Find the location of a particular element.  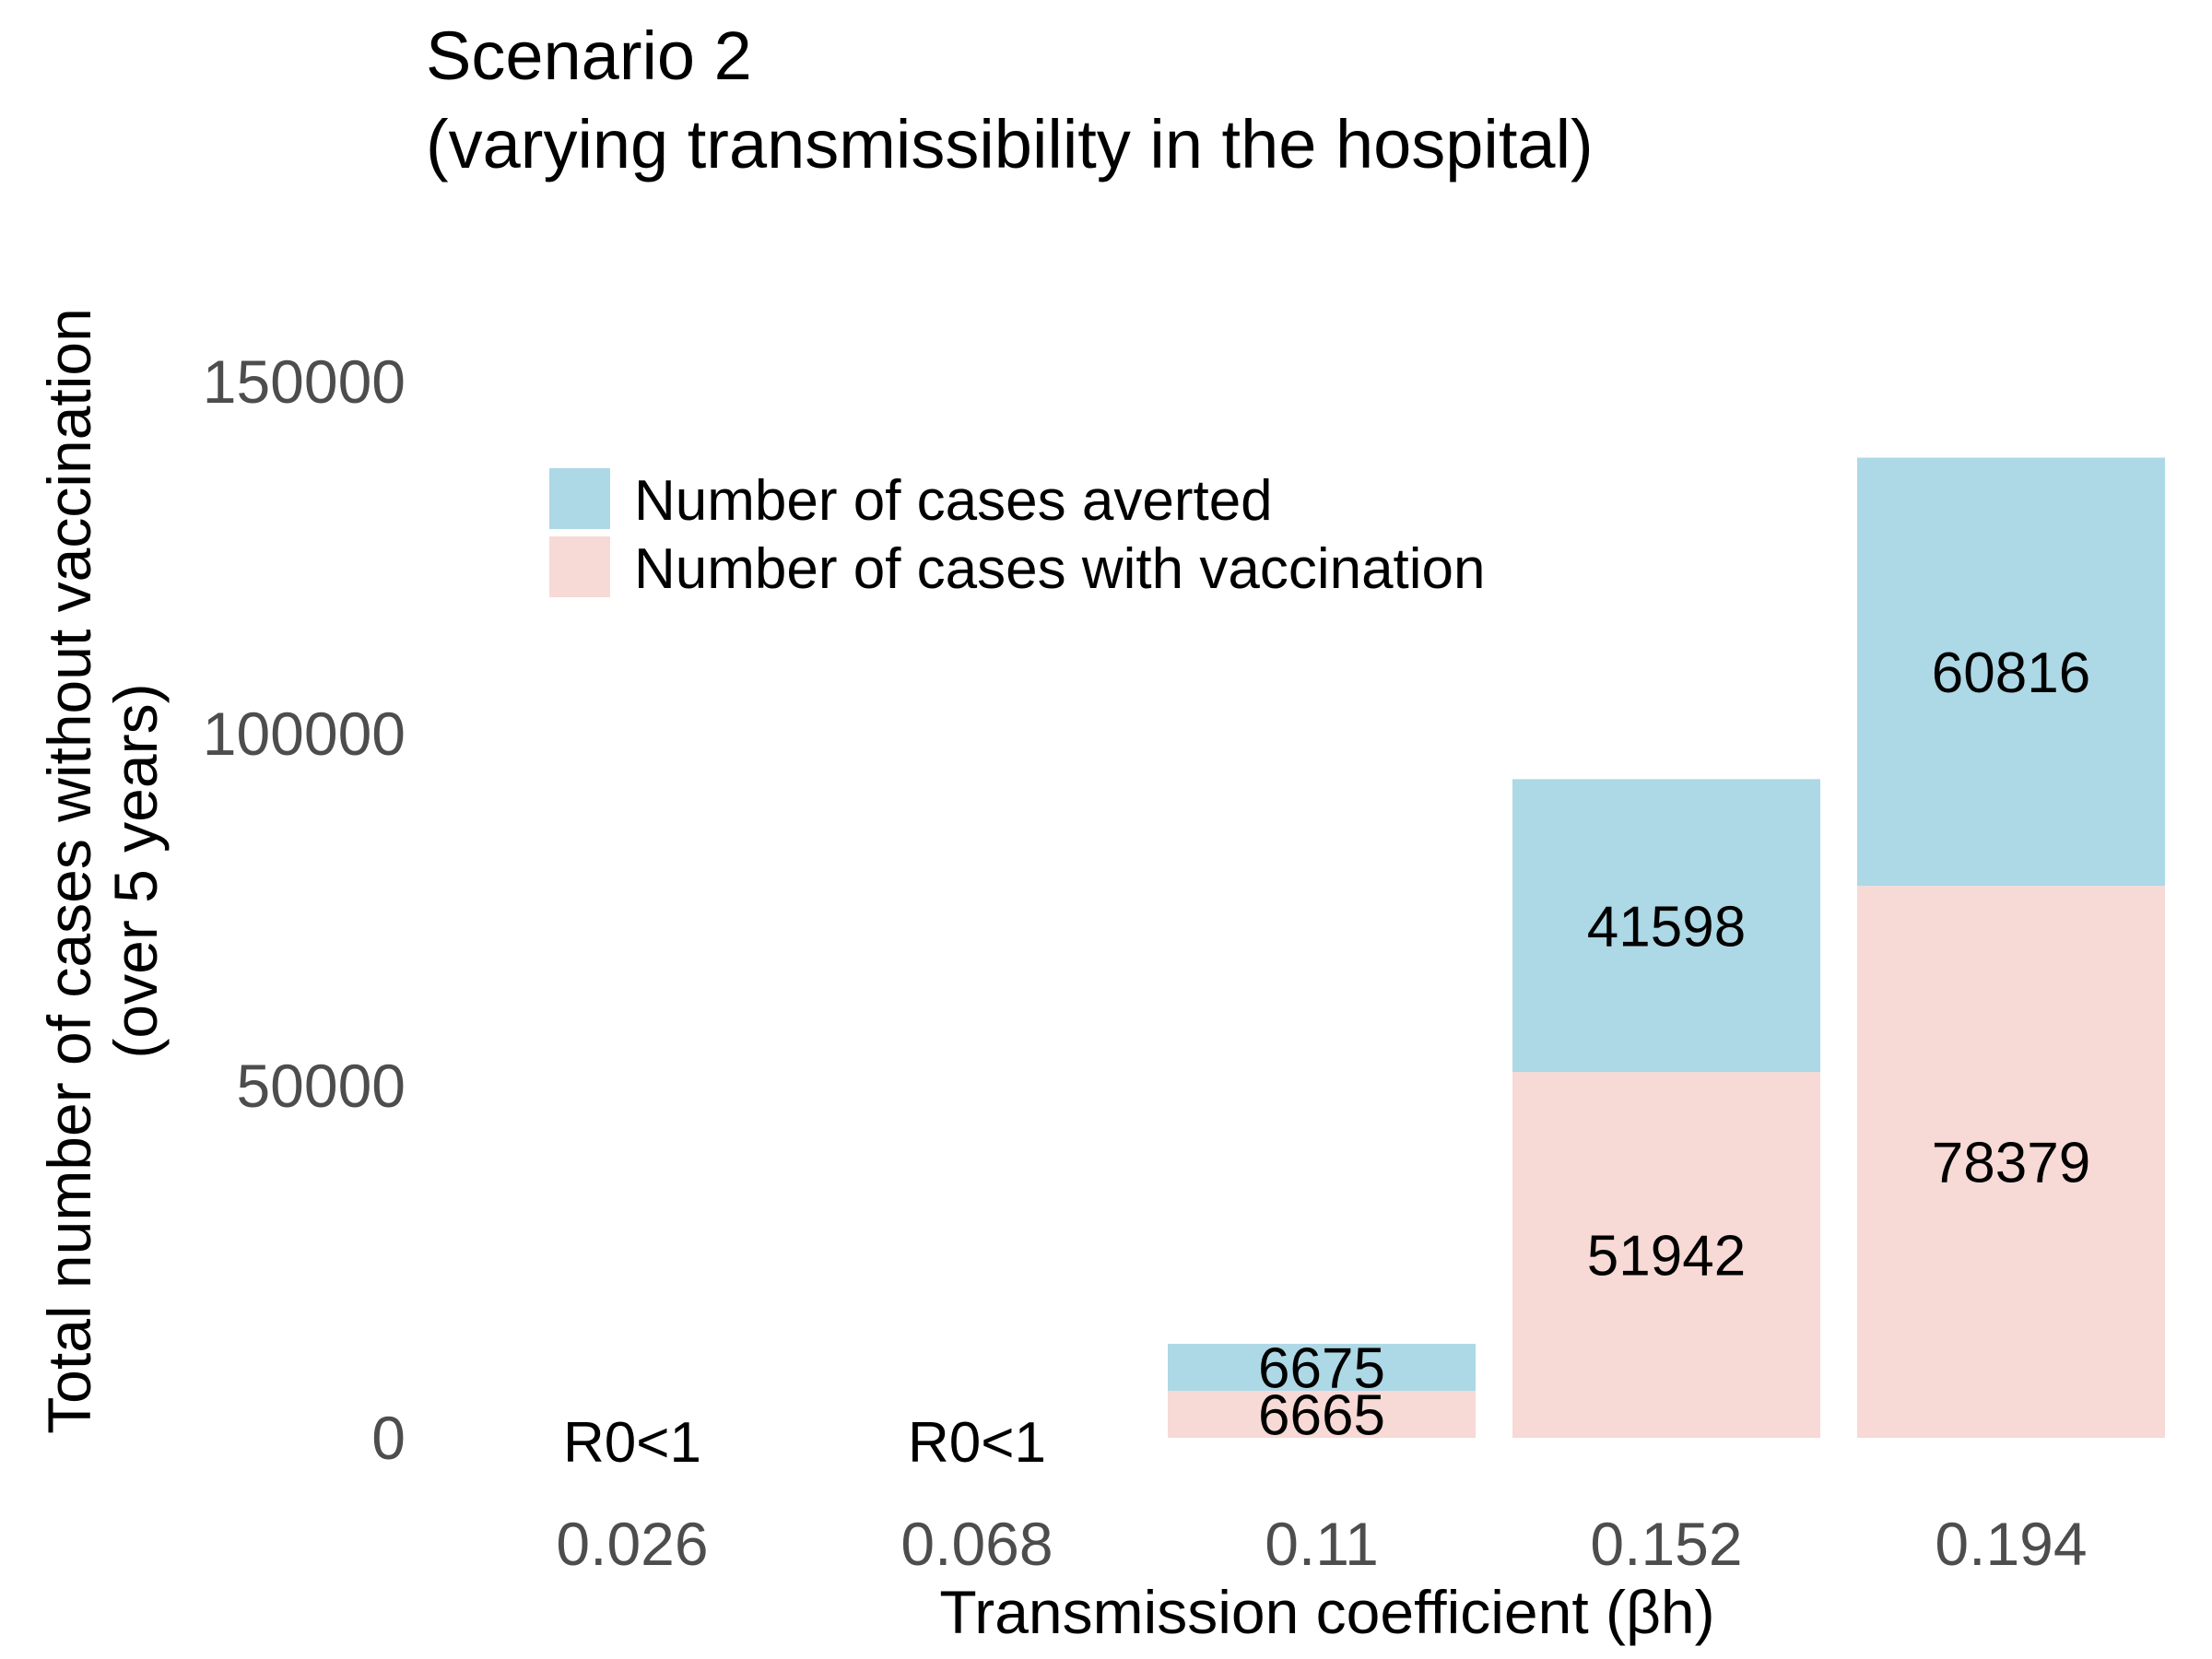

y-axis: 0 50000 100000 150000 is located at coordinates (304, 909).